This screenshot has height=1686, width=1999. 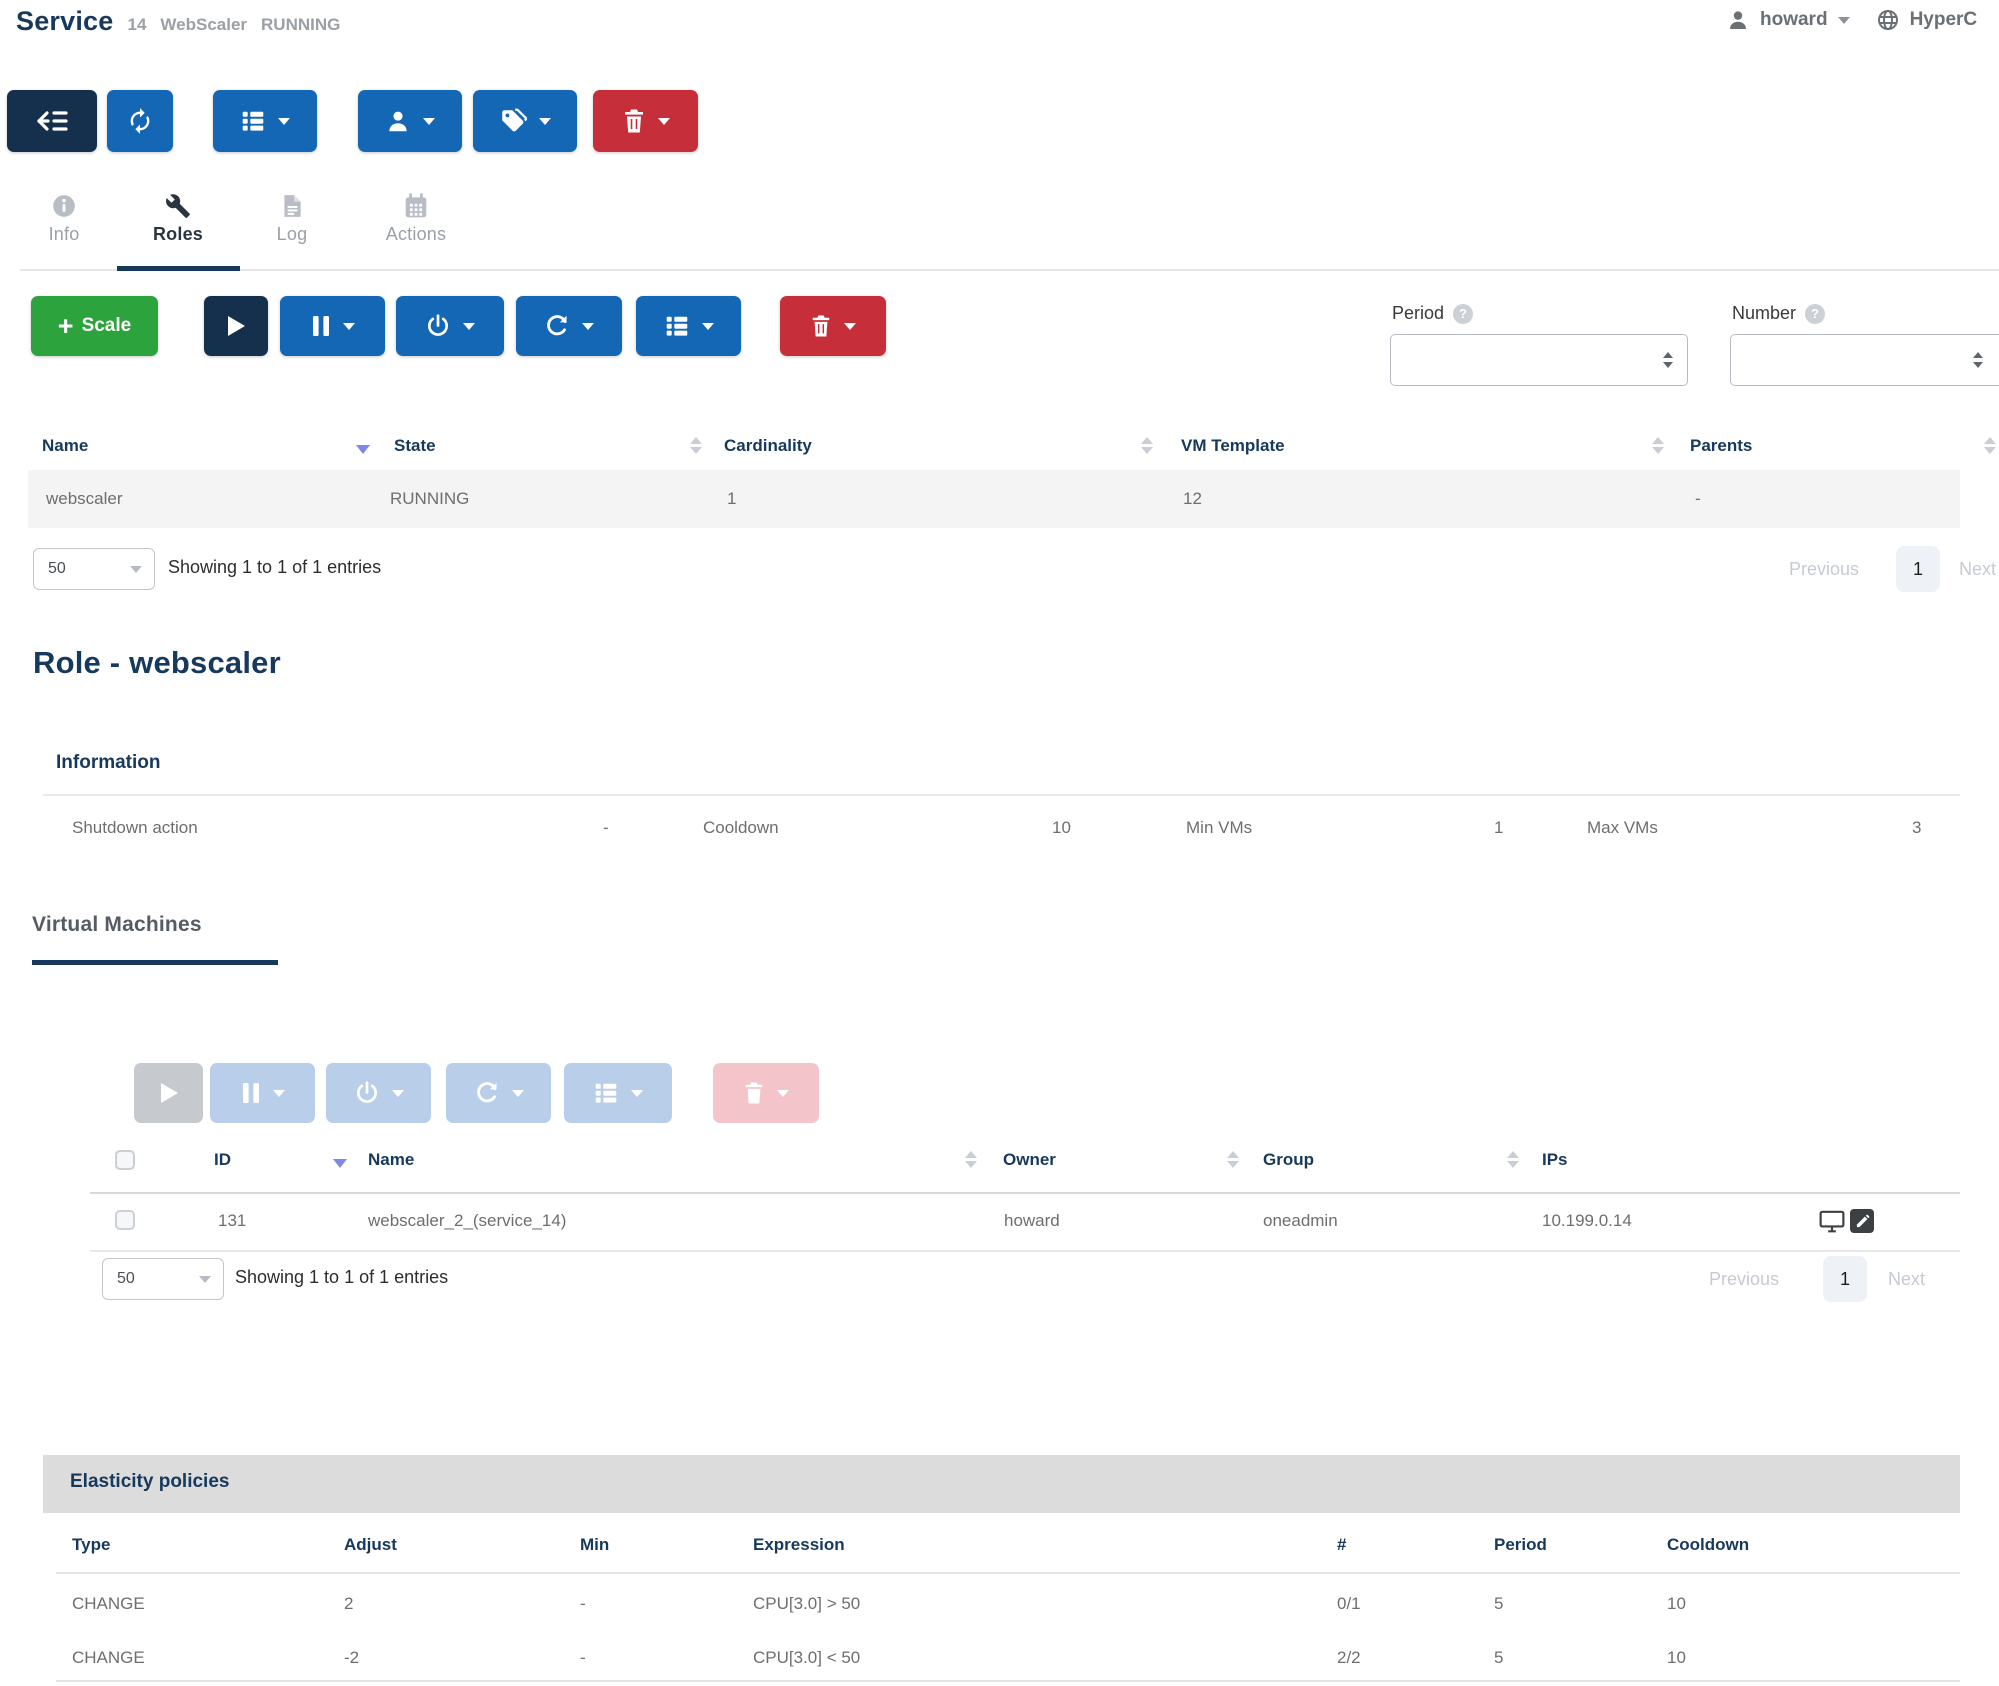 What do you see at coordinates (1288, 1159) in the screenshot?
I see `column-header-group: Group` at bounding box center [1288, 1159].